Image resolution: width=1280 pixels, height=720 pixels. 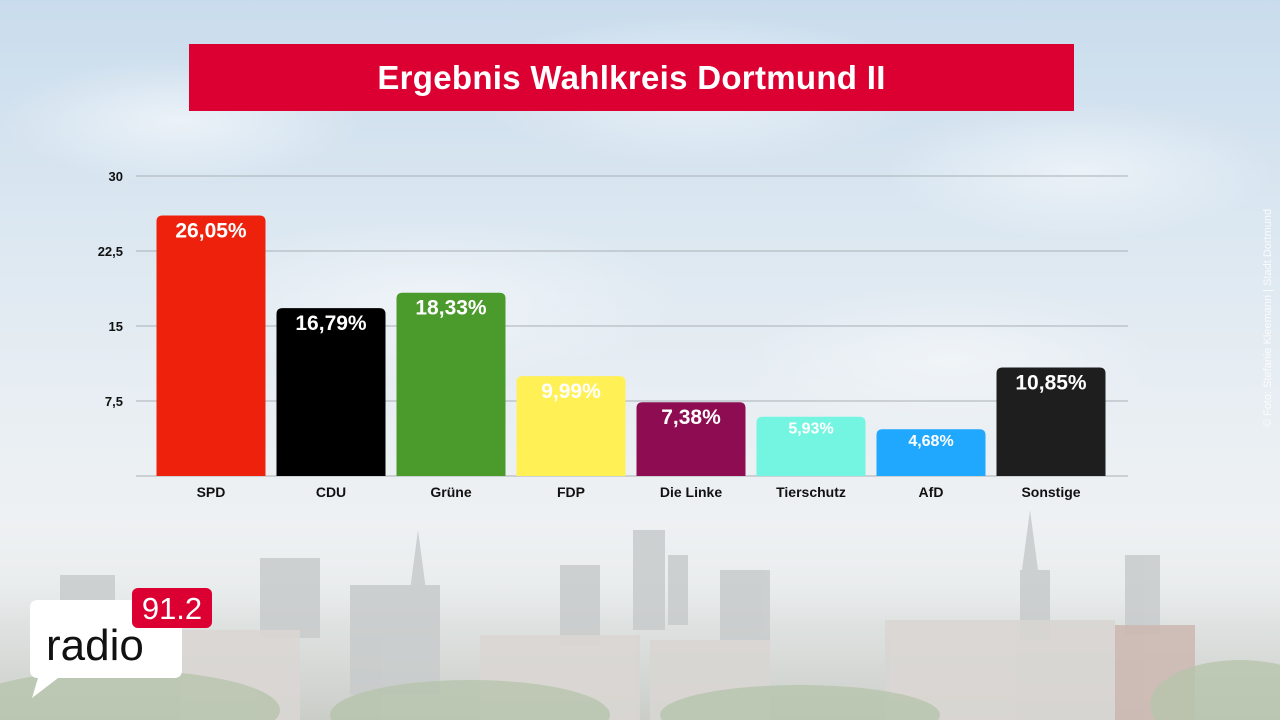 I want to click on bar-spd, so click(x=211, y=345).